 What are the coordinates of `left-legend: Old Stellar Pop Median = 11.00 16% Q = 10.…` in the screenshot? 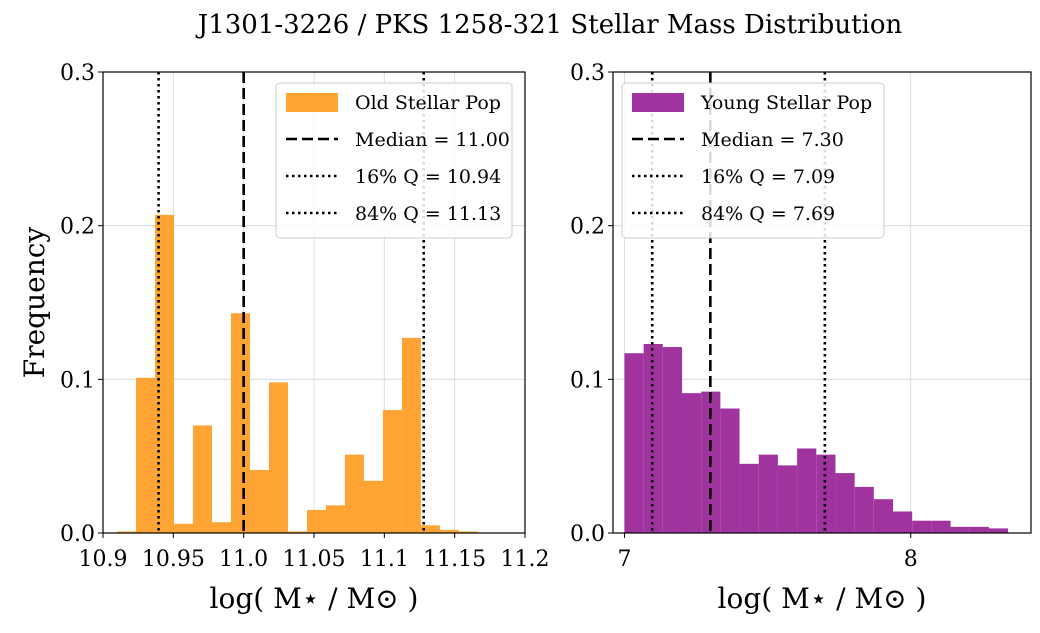 It's located at (394, 160).